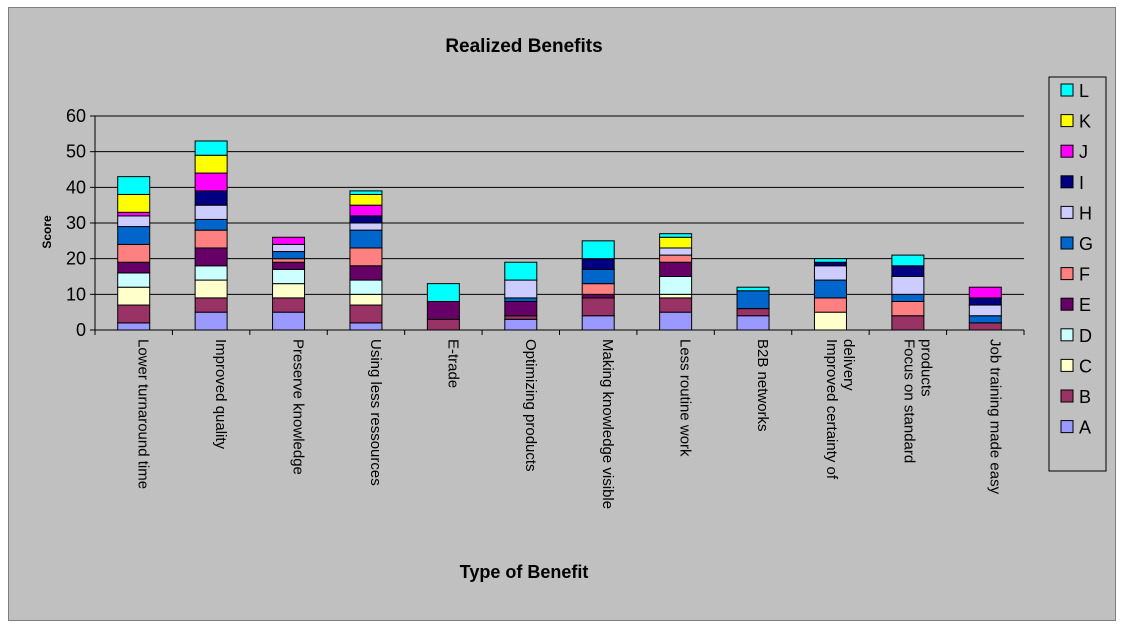 This screenshot has height=625, width=1124. Describe the element at coordinates (76, 187) in the screenshot. I see `y-tick-label: 40` at that location.